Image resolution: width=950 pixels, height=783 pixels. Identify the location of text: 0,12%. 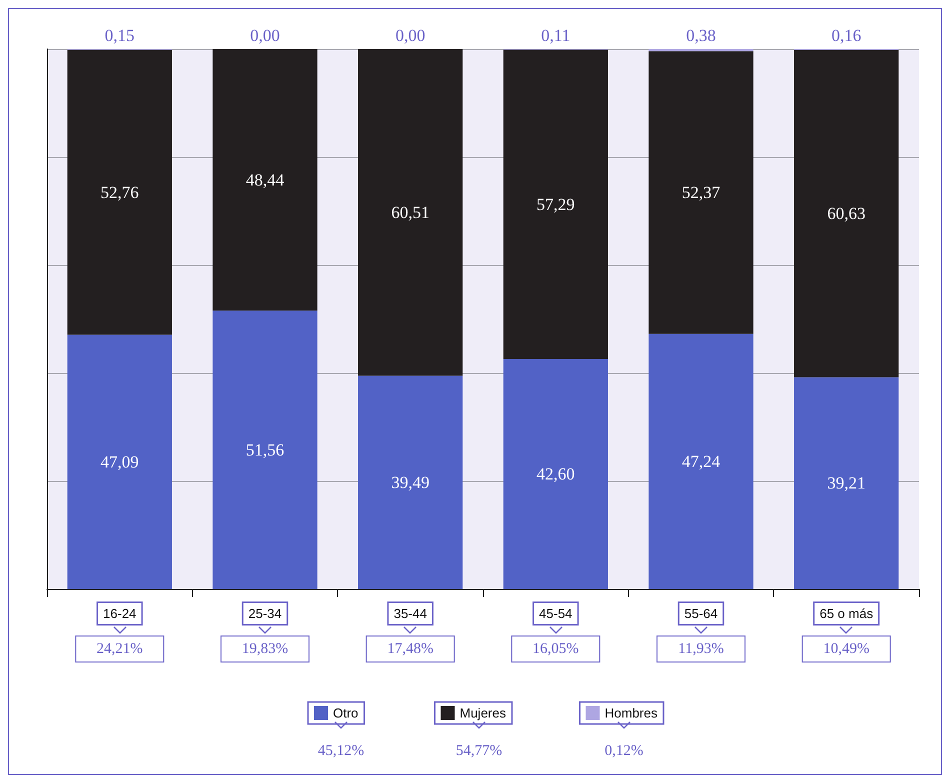
(624, 751).